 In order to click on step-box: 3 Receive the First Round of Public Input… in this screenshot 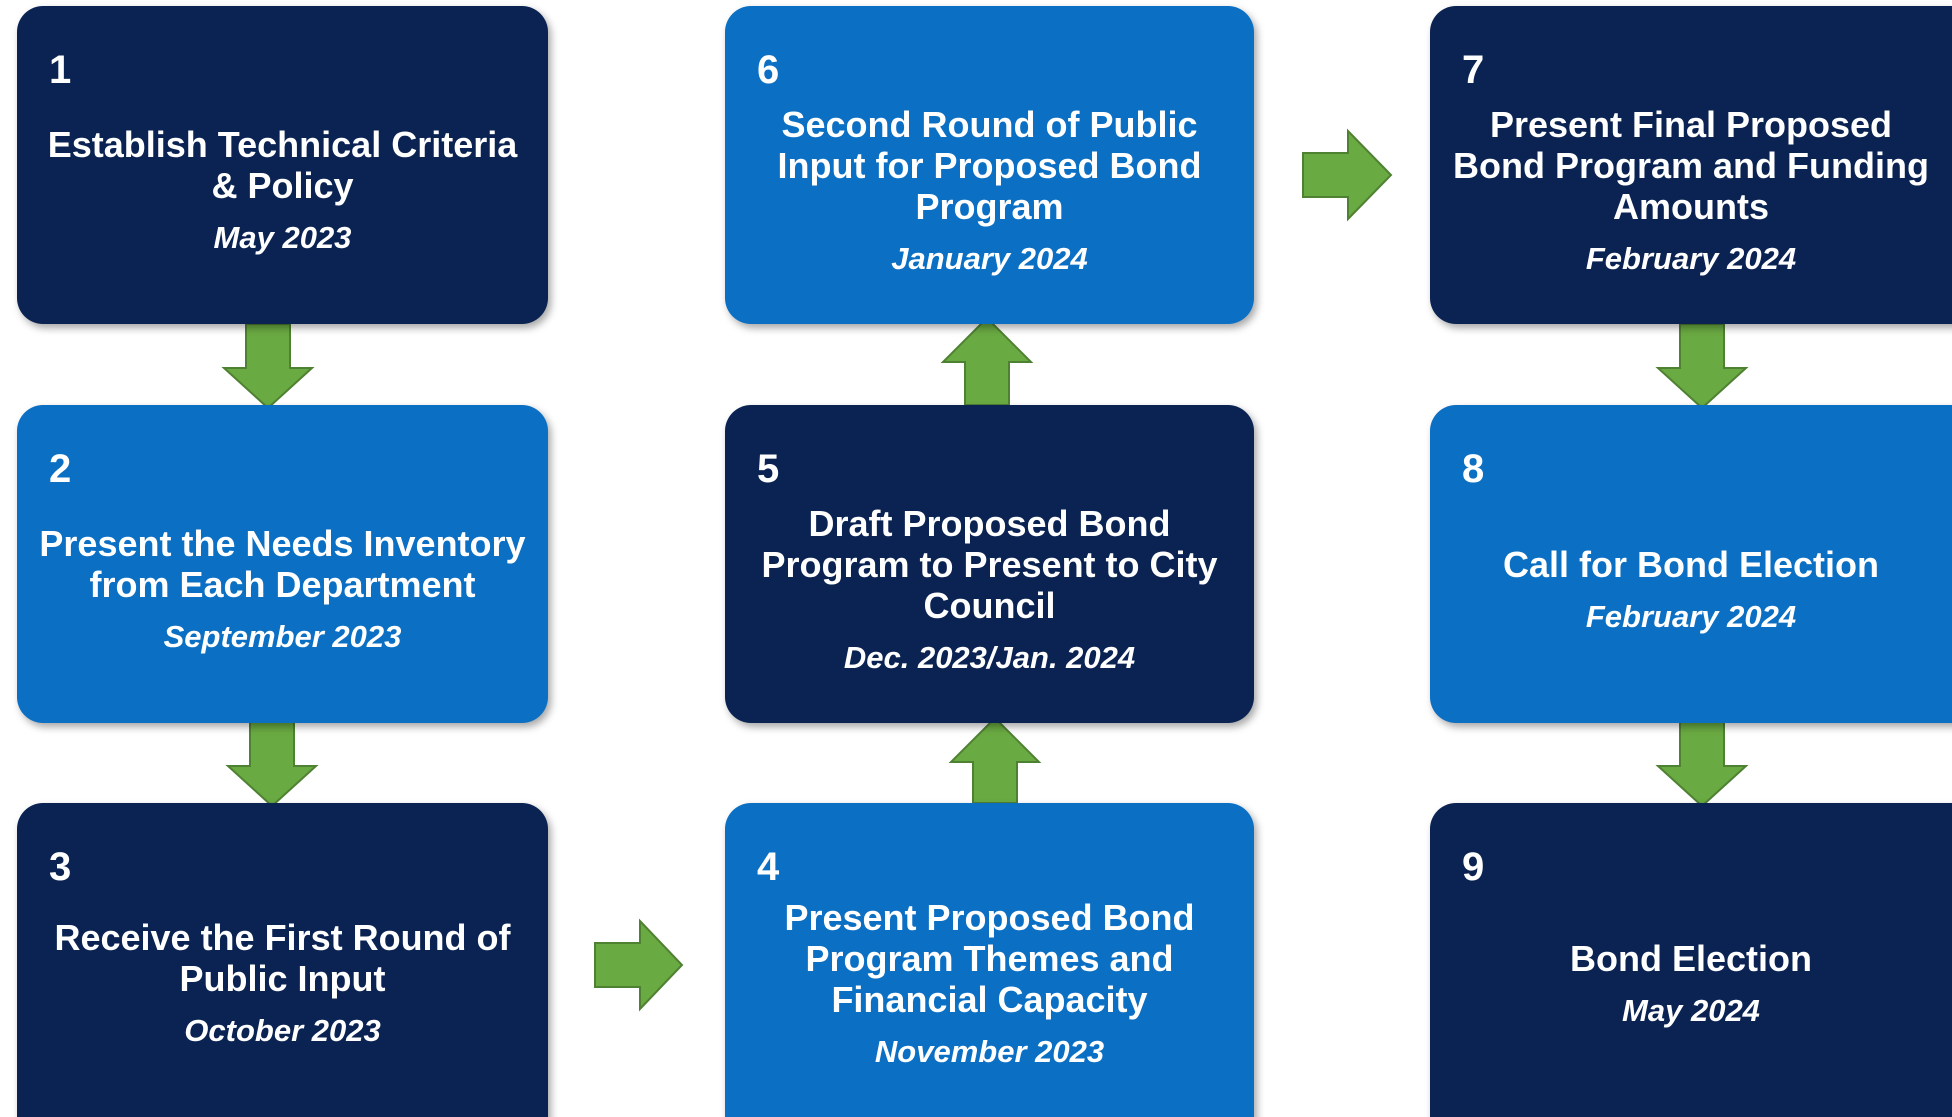, I will do `click(282, 960)`.